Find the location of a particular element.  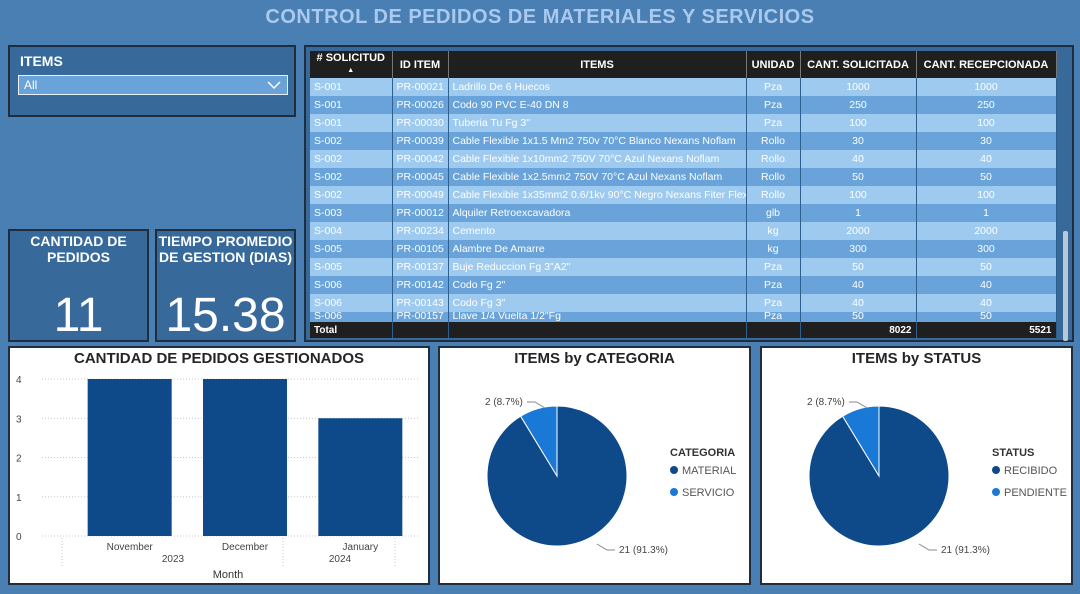

legend-entry: MATERIAL is located at coordinates (709, 471).